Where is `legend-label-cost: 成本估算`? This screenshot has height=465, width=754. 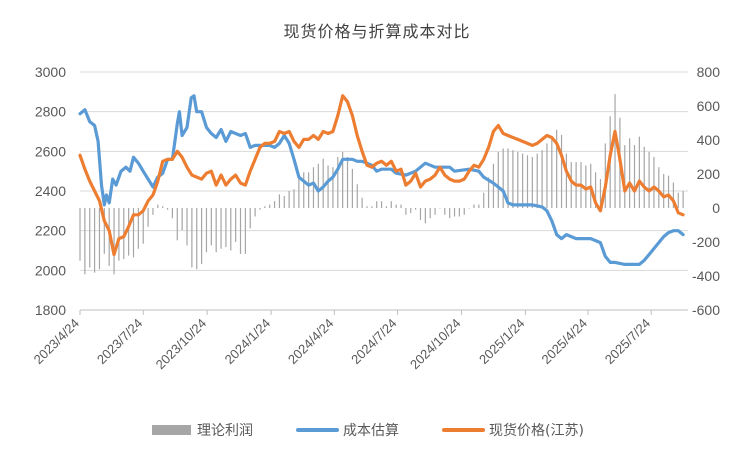 legend-label-cost: 成本估算 is located at coordinates (371, 431).